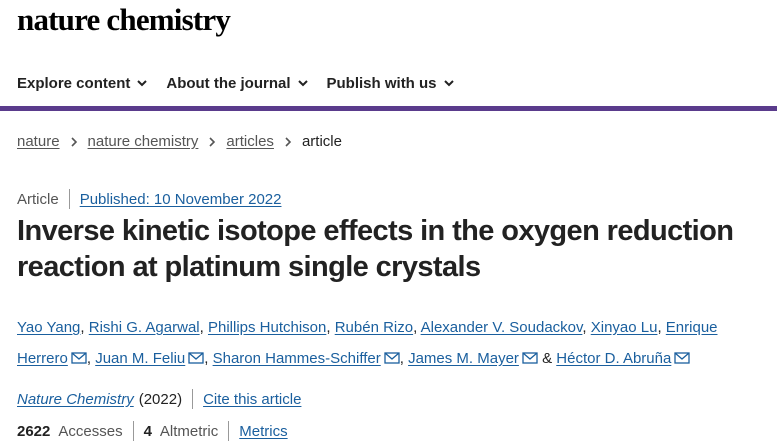 Image resolution: width=777 pixels, height=443 pixels. What do you see at coordinates (74, 83) in the screenshot?
I see `nav-item-label: Explore content` at bounding box center [74, 83].